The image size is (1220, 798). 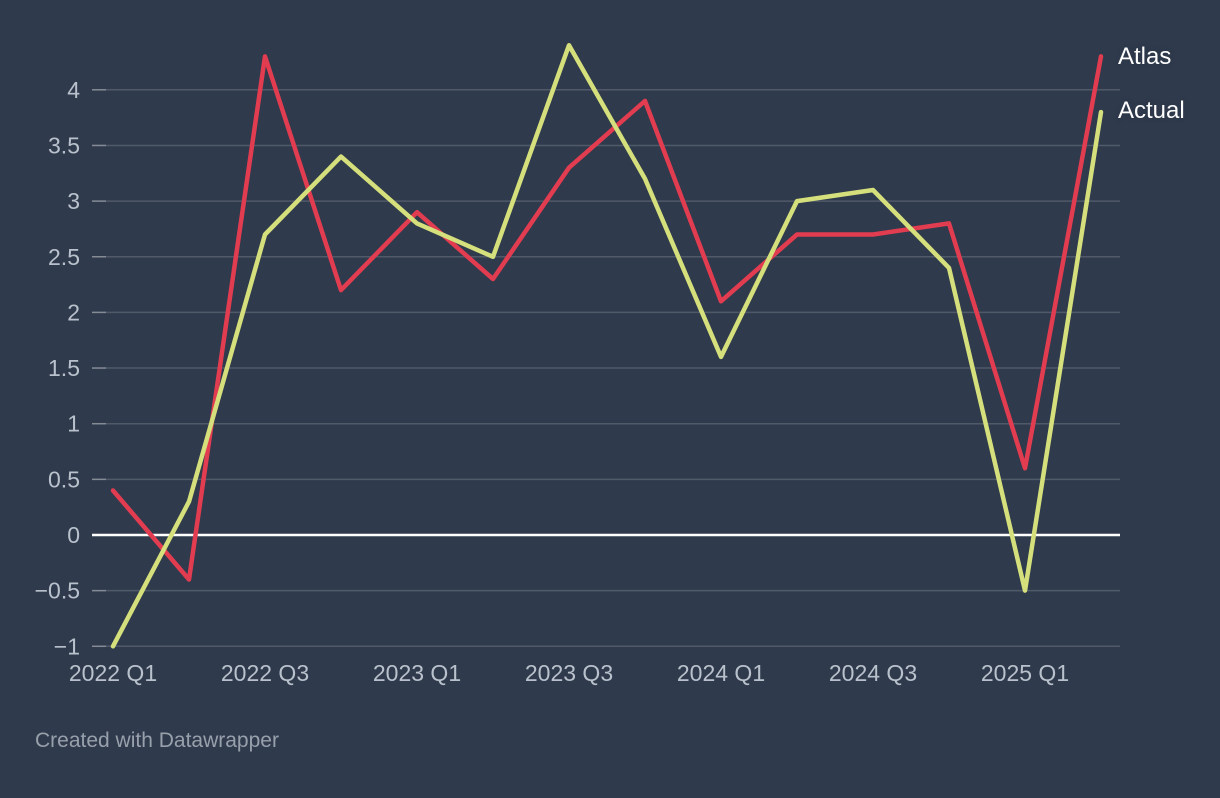 What do you see at coordinates (73, 535) in the screenshot?
I see `y-tick-label: 0` at bounding box center [73, 535].